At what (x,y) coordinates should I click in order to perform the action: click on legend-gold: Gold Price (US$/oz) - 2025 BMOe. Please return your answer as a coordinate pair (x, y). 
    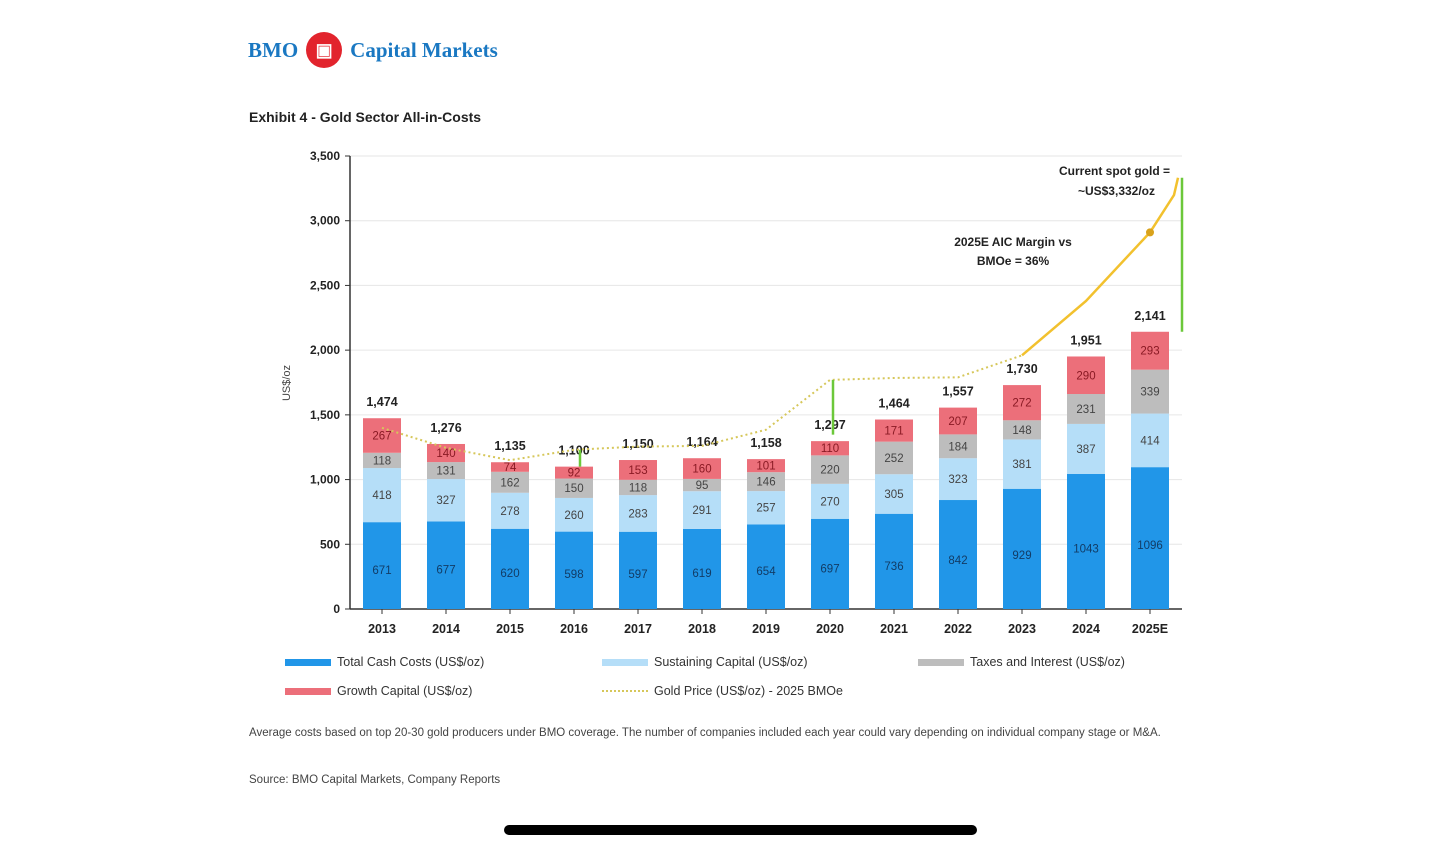
    Looking at the image, I should click on (722, 691).